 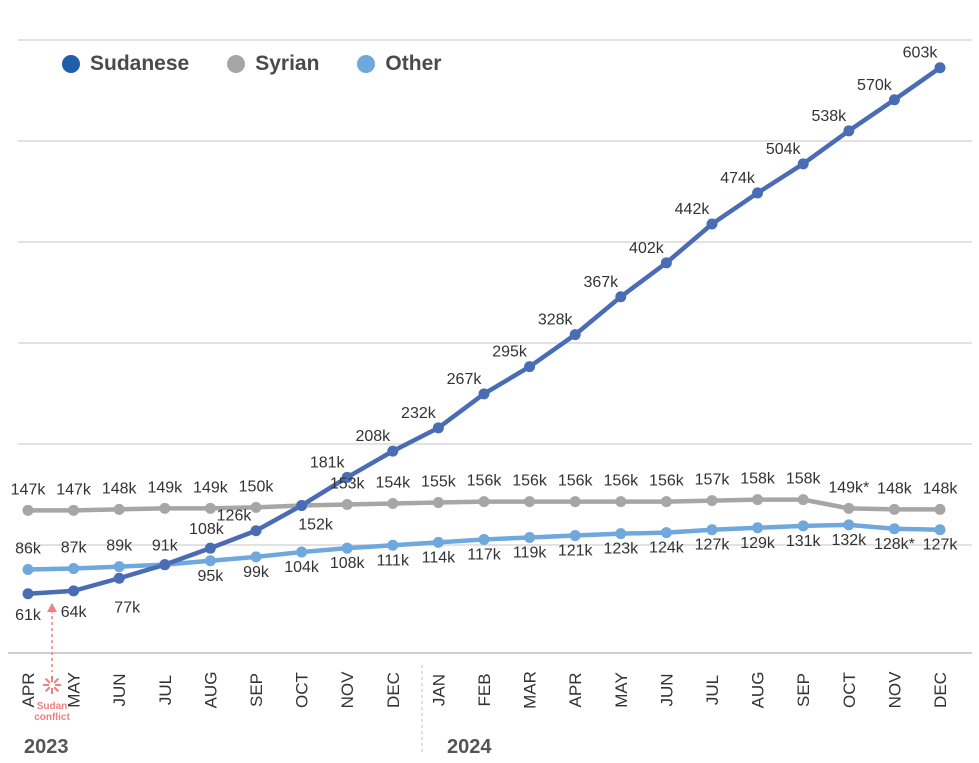 What do you see at coordinates (601, 282) in the screenshot?
I see `data-label-sudanese-13: 367k` at bounding box center [601, 282].